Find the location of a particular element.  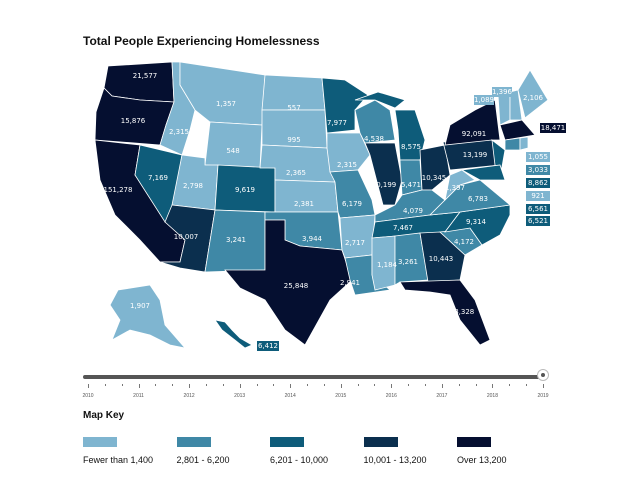

state-callout-nh is located at coordinates (502, 92).